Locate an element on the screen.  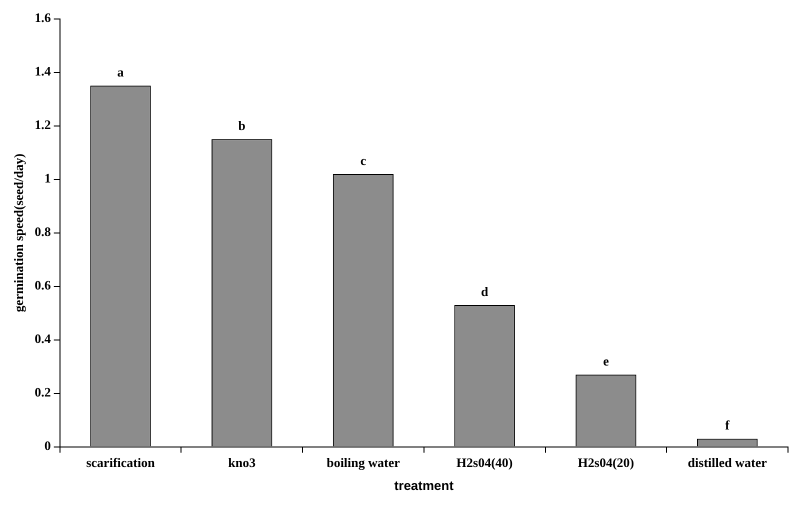
x-axis-title: treatment is located at coordinates (424, 485).